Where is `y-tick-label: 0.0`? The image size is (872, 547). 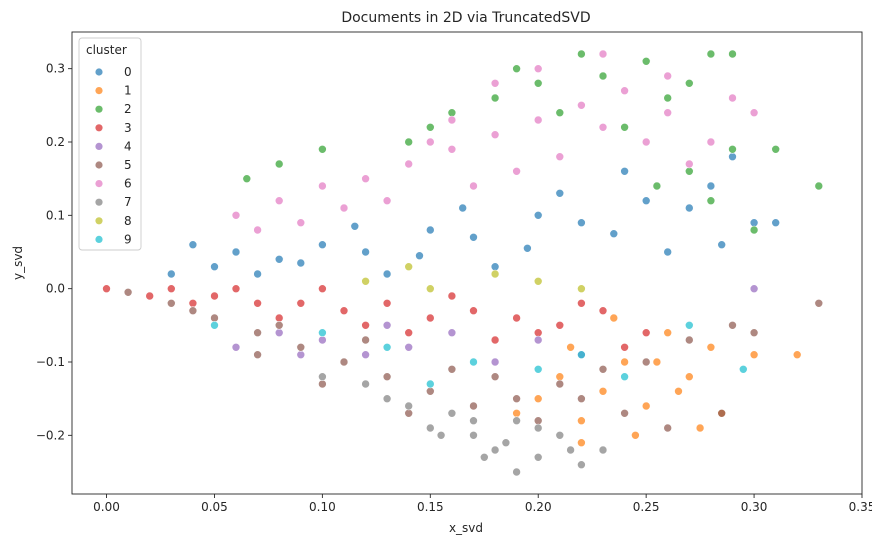 y-tick-label: 0.0 is located at coordinates (55, 289).